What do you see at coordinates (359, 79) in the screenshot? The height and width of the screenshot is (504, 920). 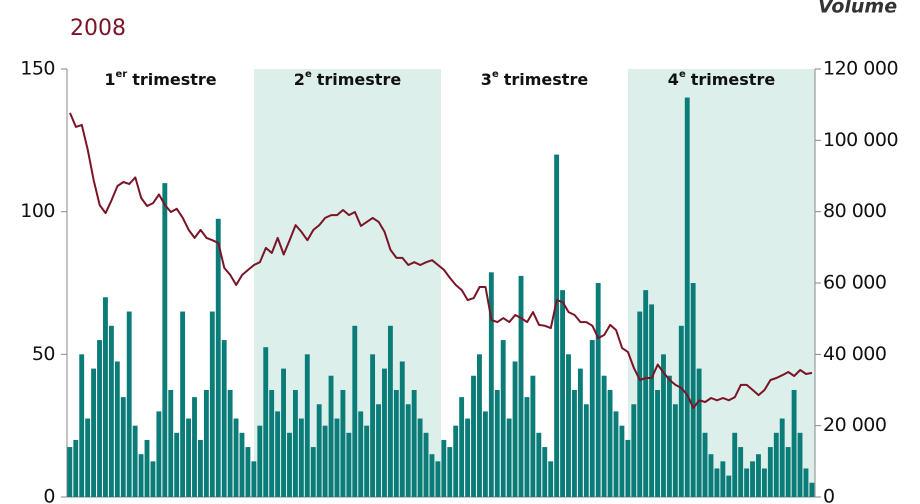 I see `quarter-text: trimestre` at bounding box center [359, 79].